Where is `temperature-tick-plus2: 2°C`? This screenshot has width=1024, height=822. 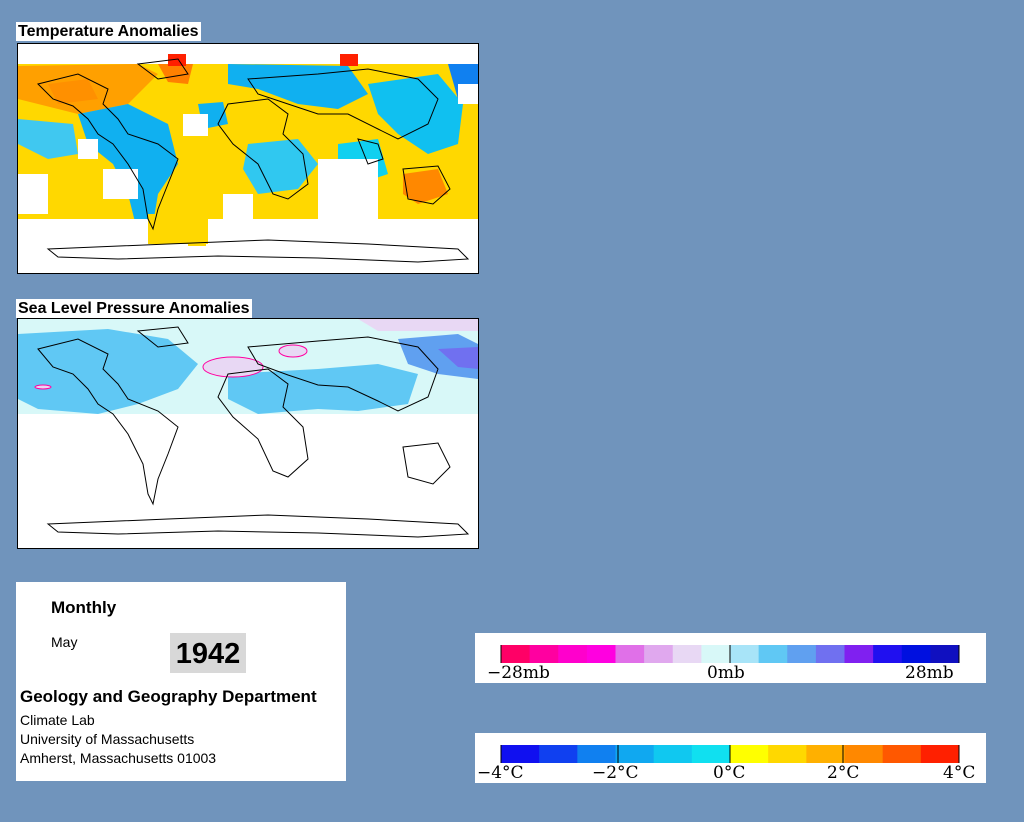
temperature-tick-plus2: 2°C is located at coordinates (843, 773).